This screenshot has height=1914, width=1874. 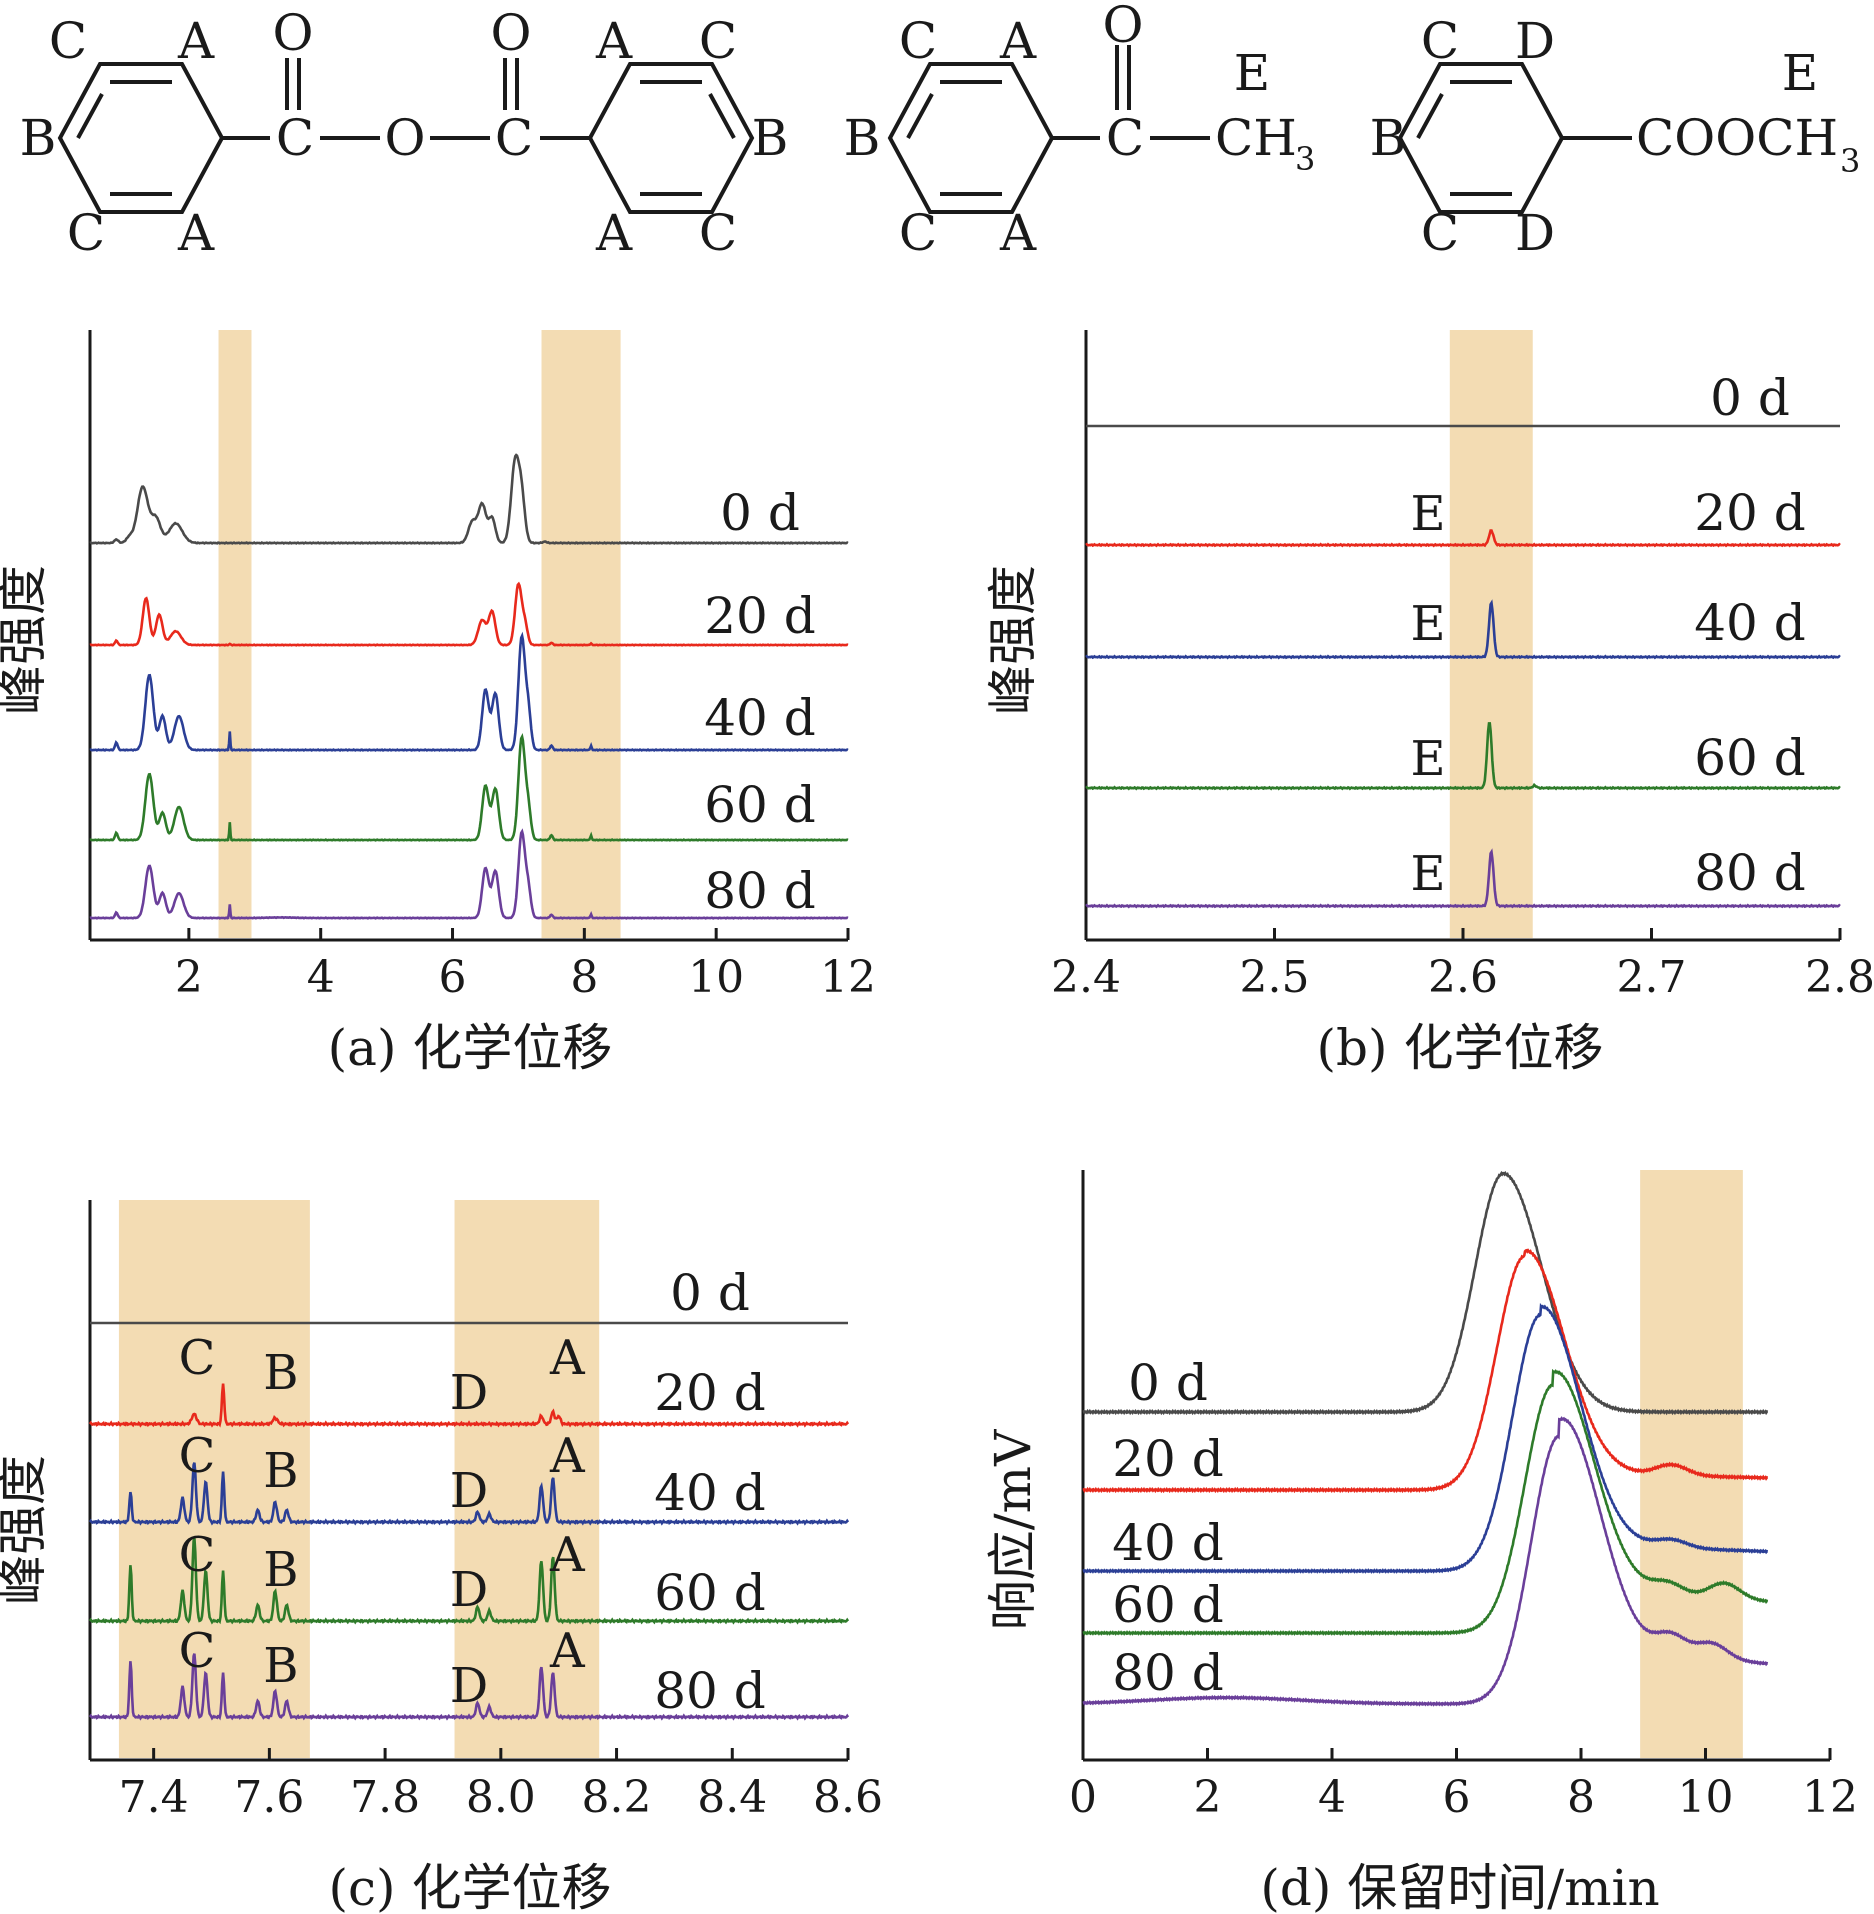 I want to click on structure-1-left-ring, so click(x=141, y=138).